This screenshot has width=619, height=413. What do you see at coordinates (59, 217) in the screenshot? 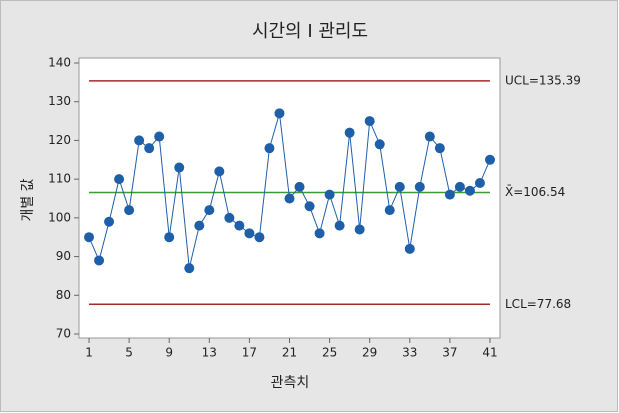
I see `y-tick-label: 100` at bounding box center [59, 217].